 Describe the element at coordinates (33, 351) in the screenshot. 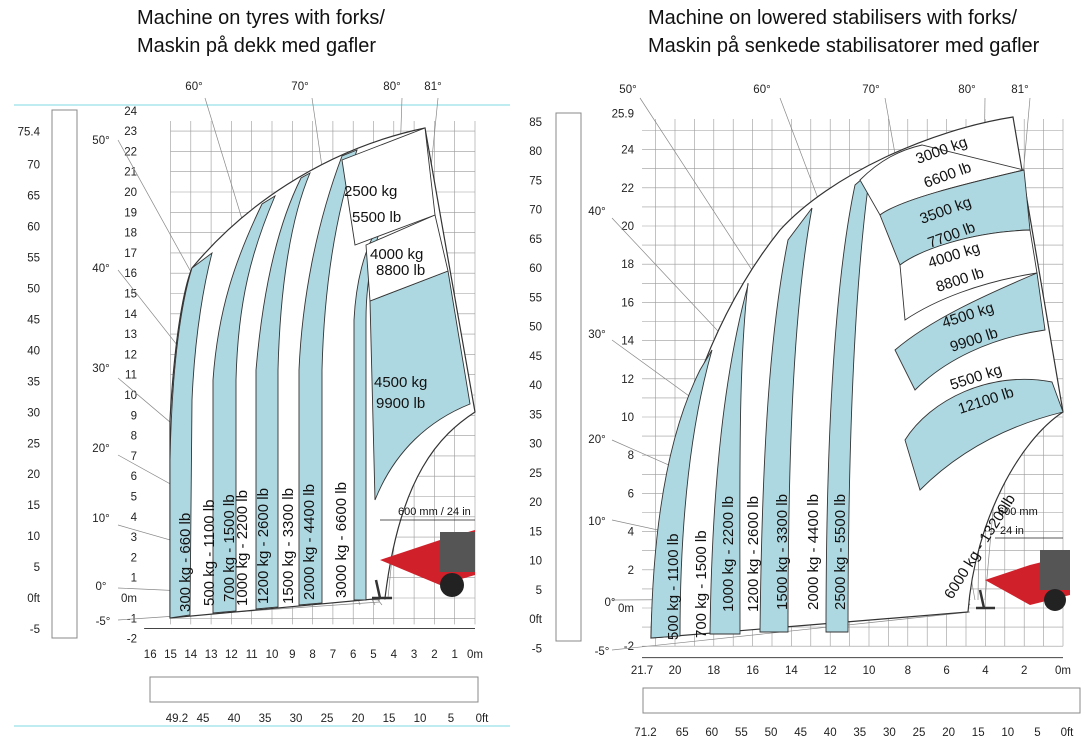

I see `y-ft-tick: 40` at that location.